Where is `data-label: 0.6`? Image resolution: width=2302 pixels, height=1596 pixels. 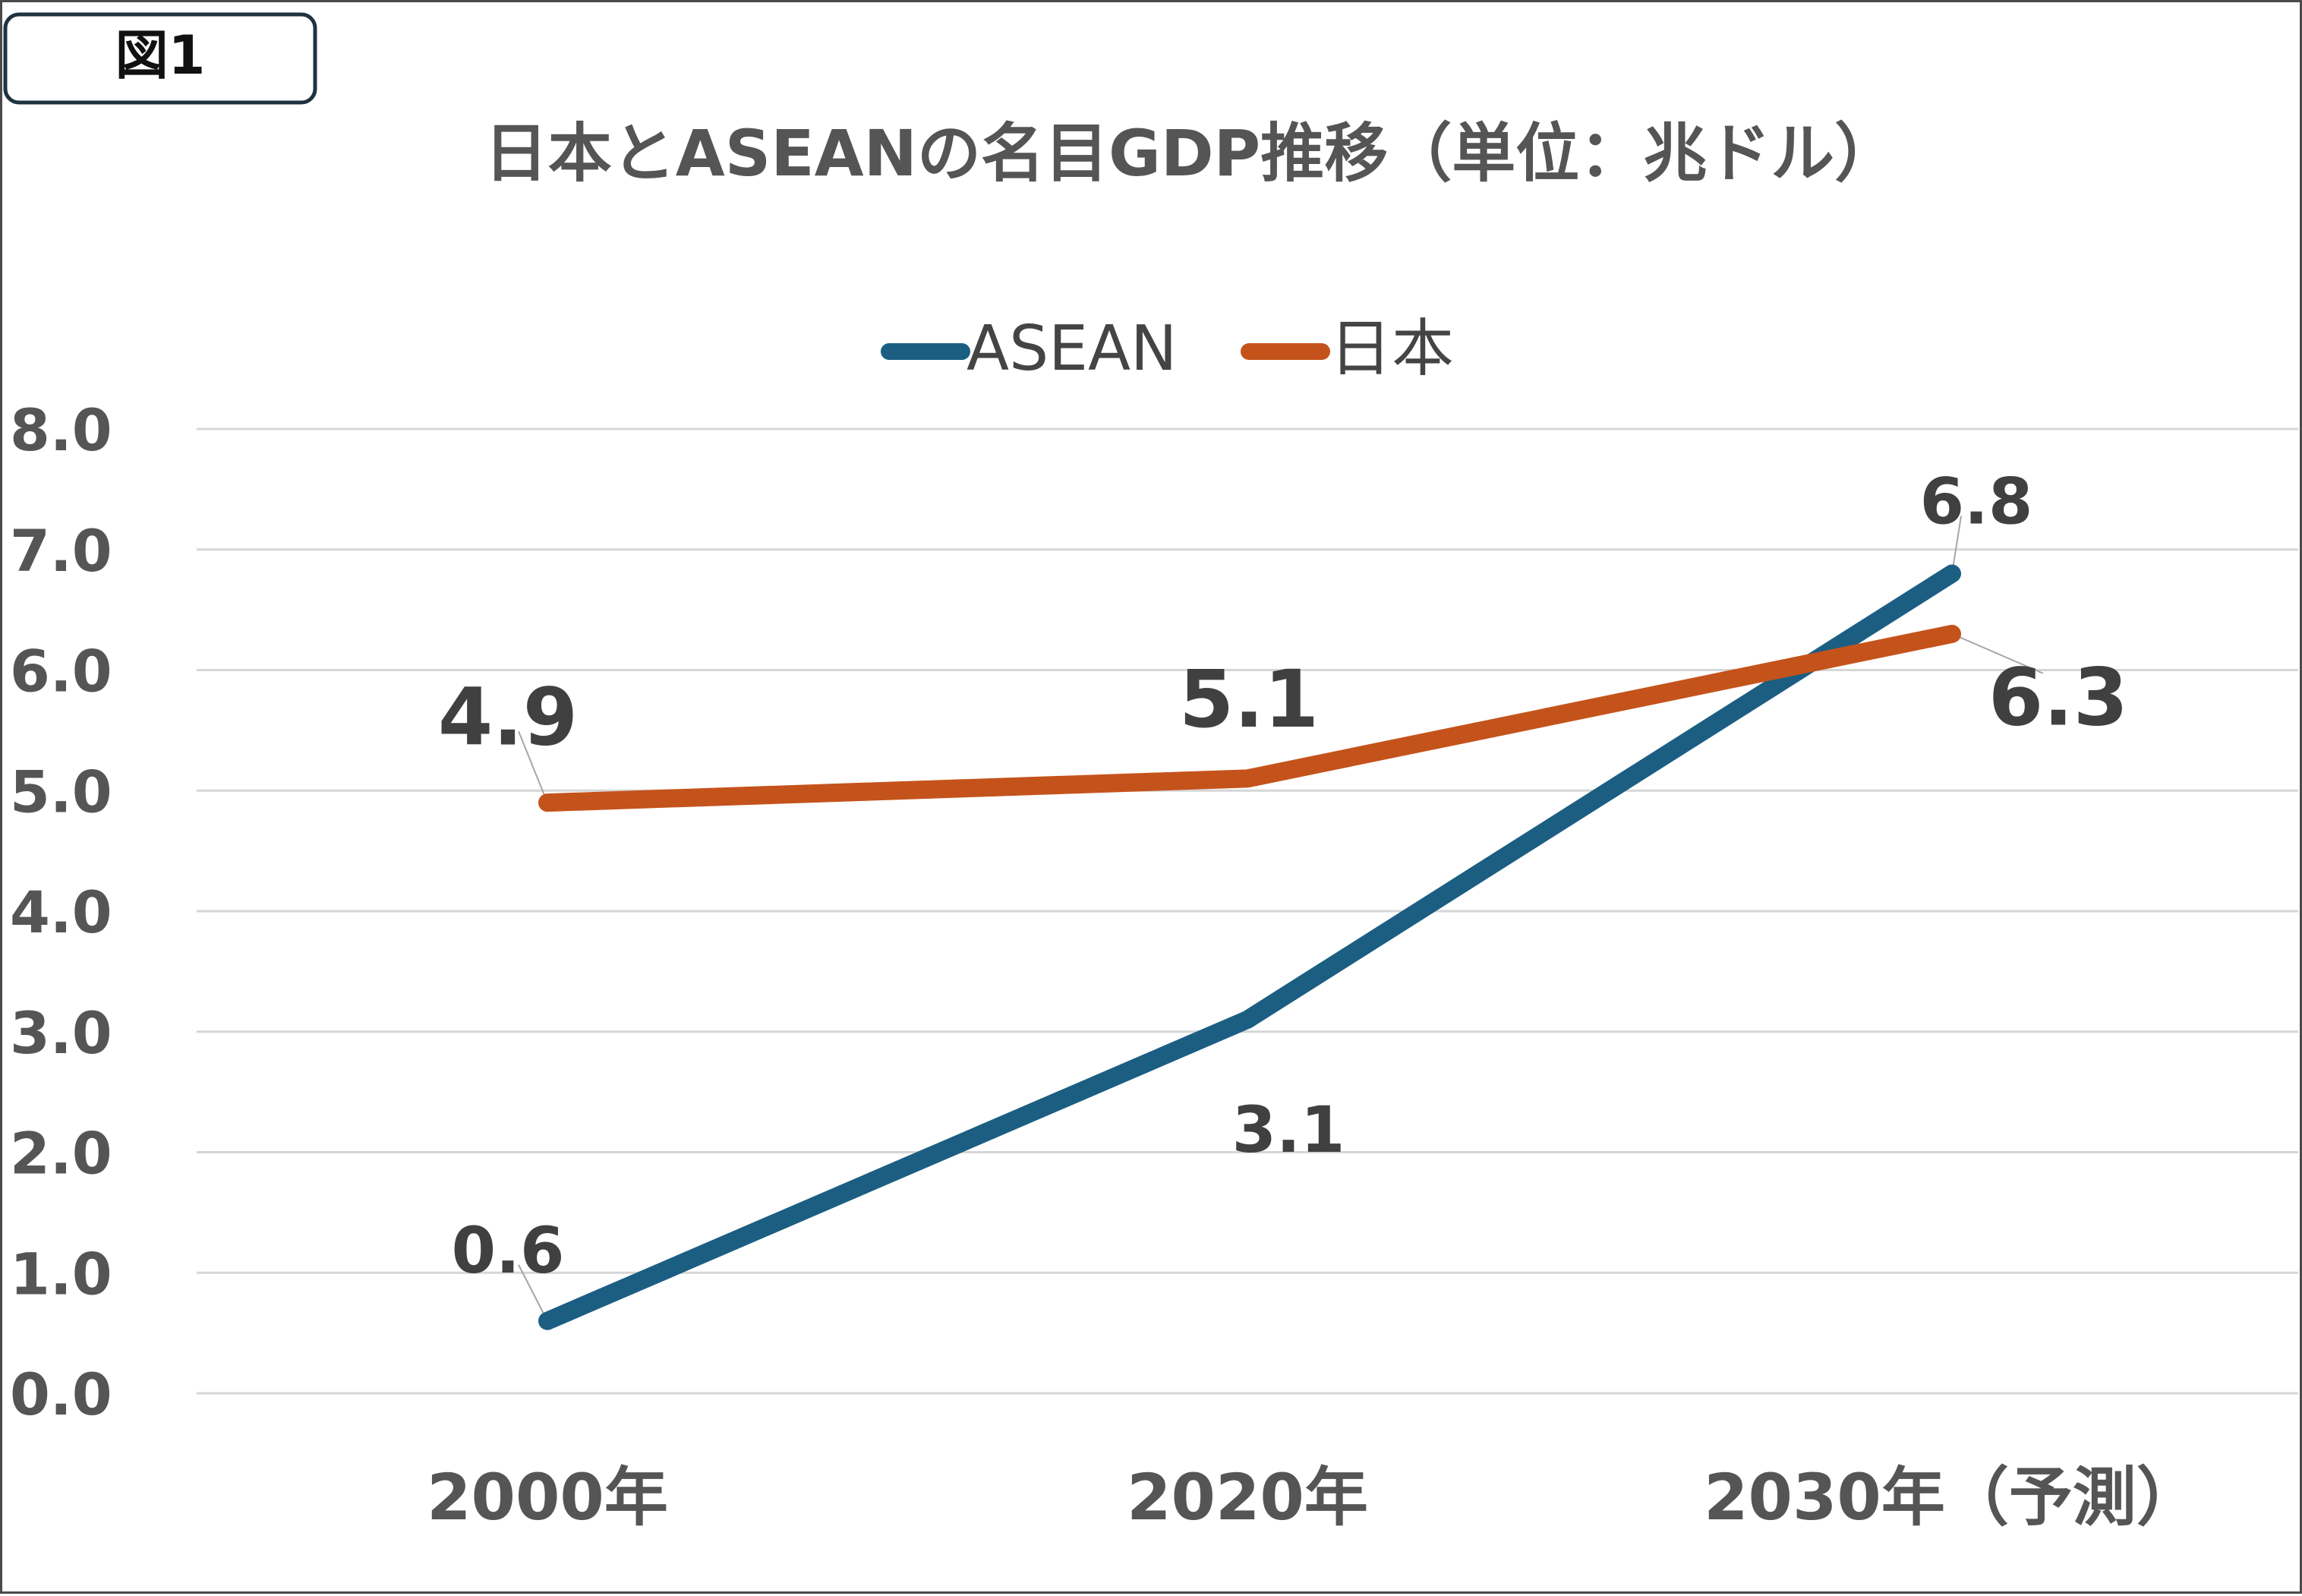
data-label: 0.6 is located at coordinates (508, 1250).